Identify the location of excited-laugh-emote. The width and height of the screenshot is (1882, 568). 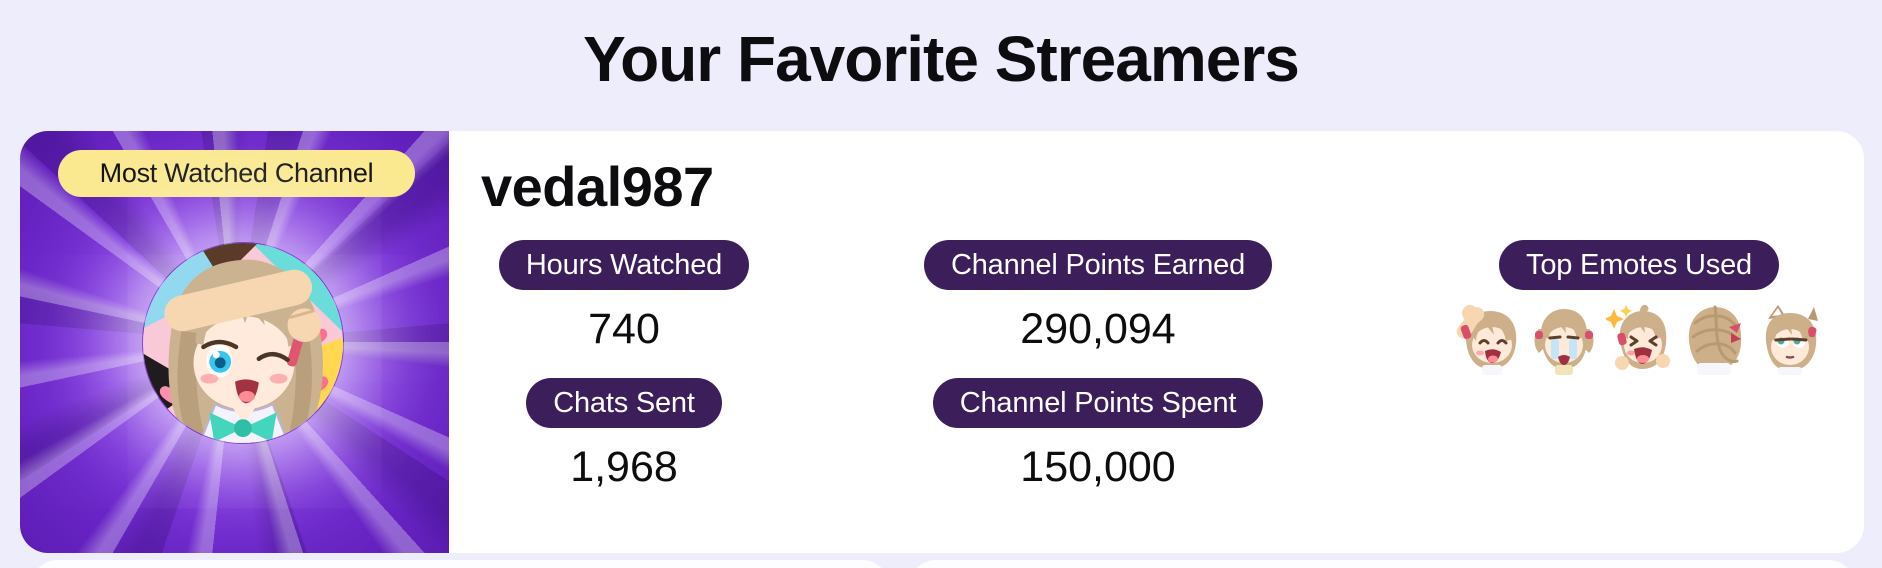
(1638, 337).